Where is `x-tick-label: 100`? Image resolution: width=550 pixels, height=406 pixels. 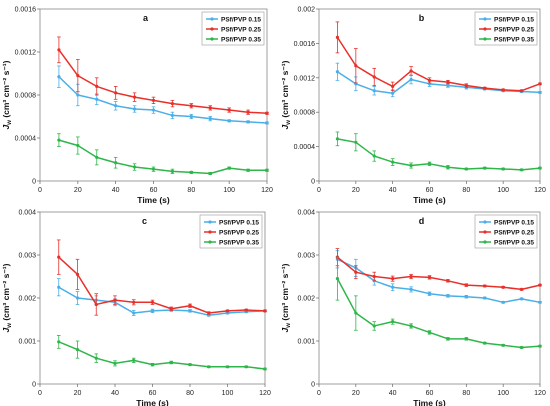
x-tick-label: 100 is located at coordinates (229, 190).